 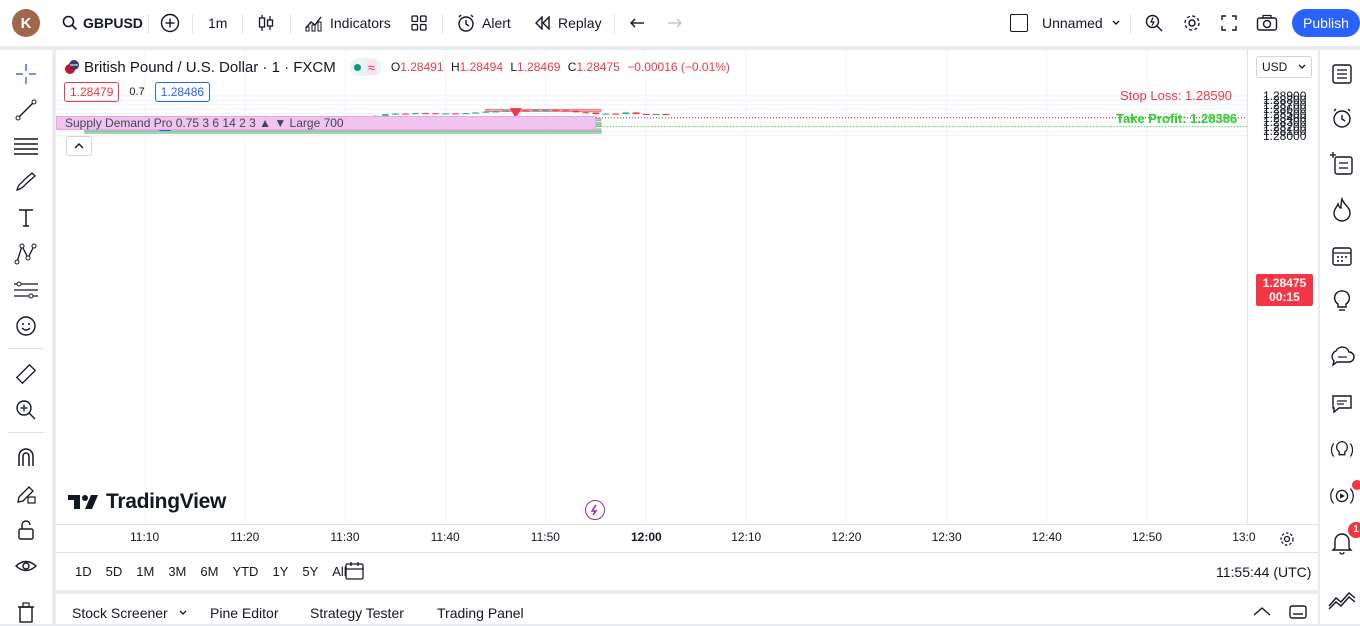 What do you see at coordinates (209, 571) in the screenshot?
I see `range-button-6m: 6M` at bounding box center [209, 571].